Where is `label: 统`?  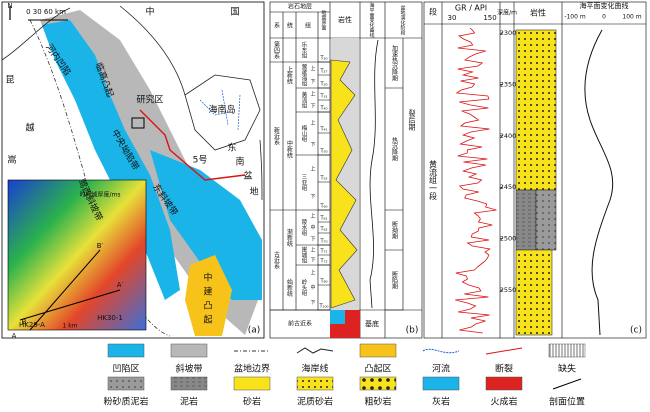
label: 统 is located at coordinates (289, 25).